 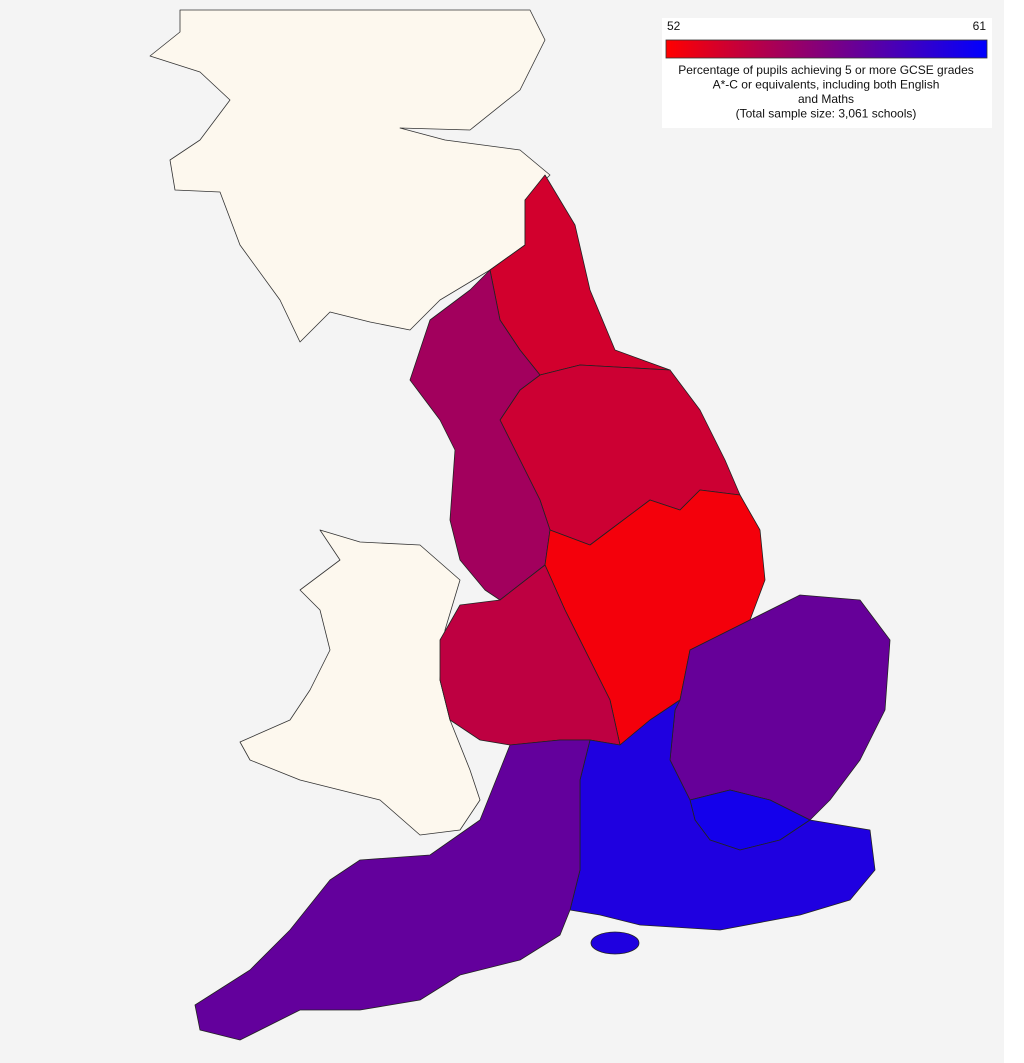 I want to click on legend-caption: (Total sample size: 3,061 schools), so click(x=826, y=114).